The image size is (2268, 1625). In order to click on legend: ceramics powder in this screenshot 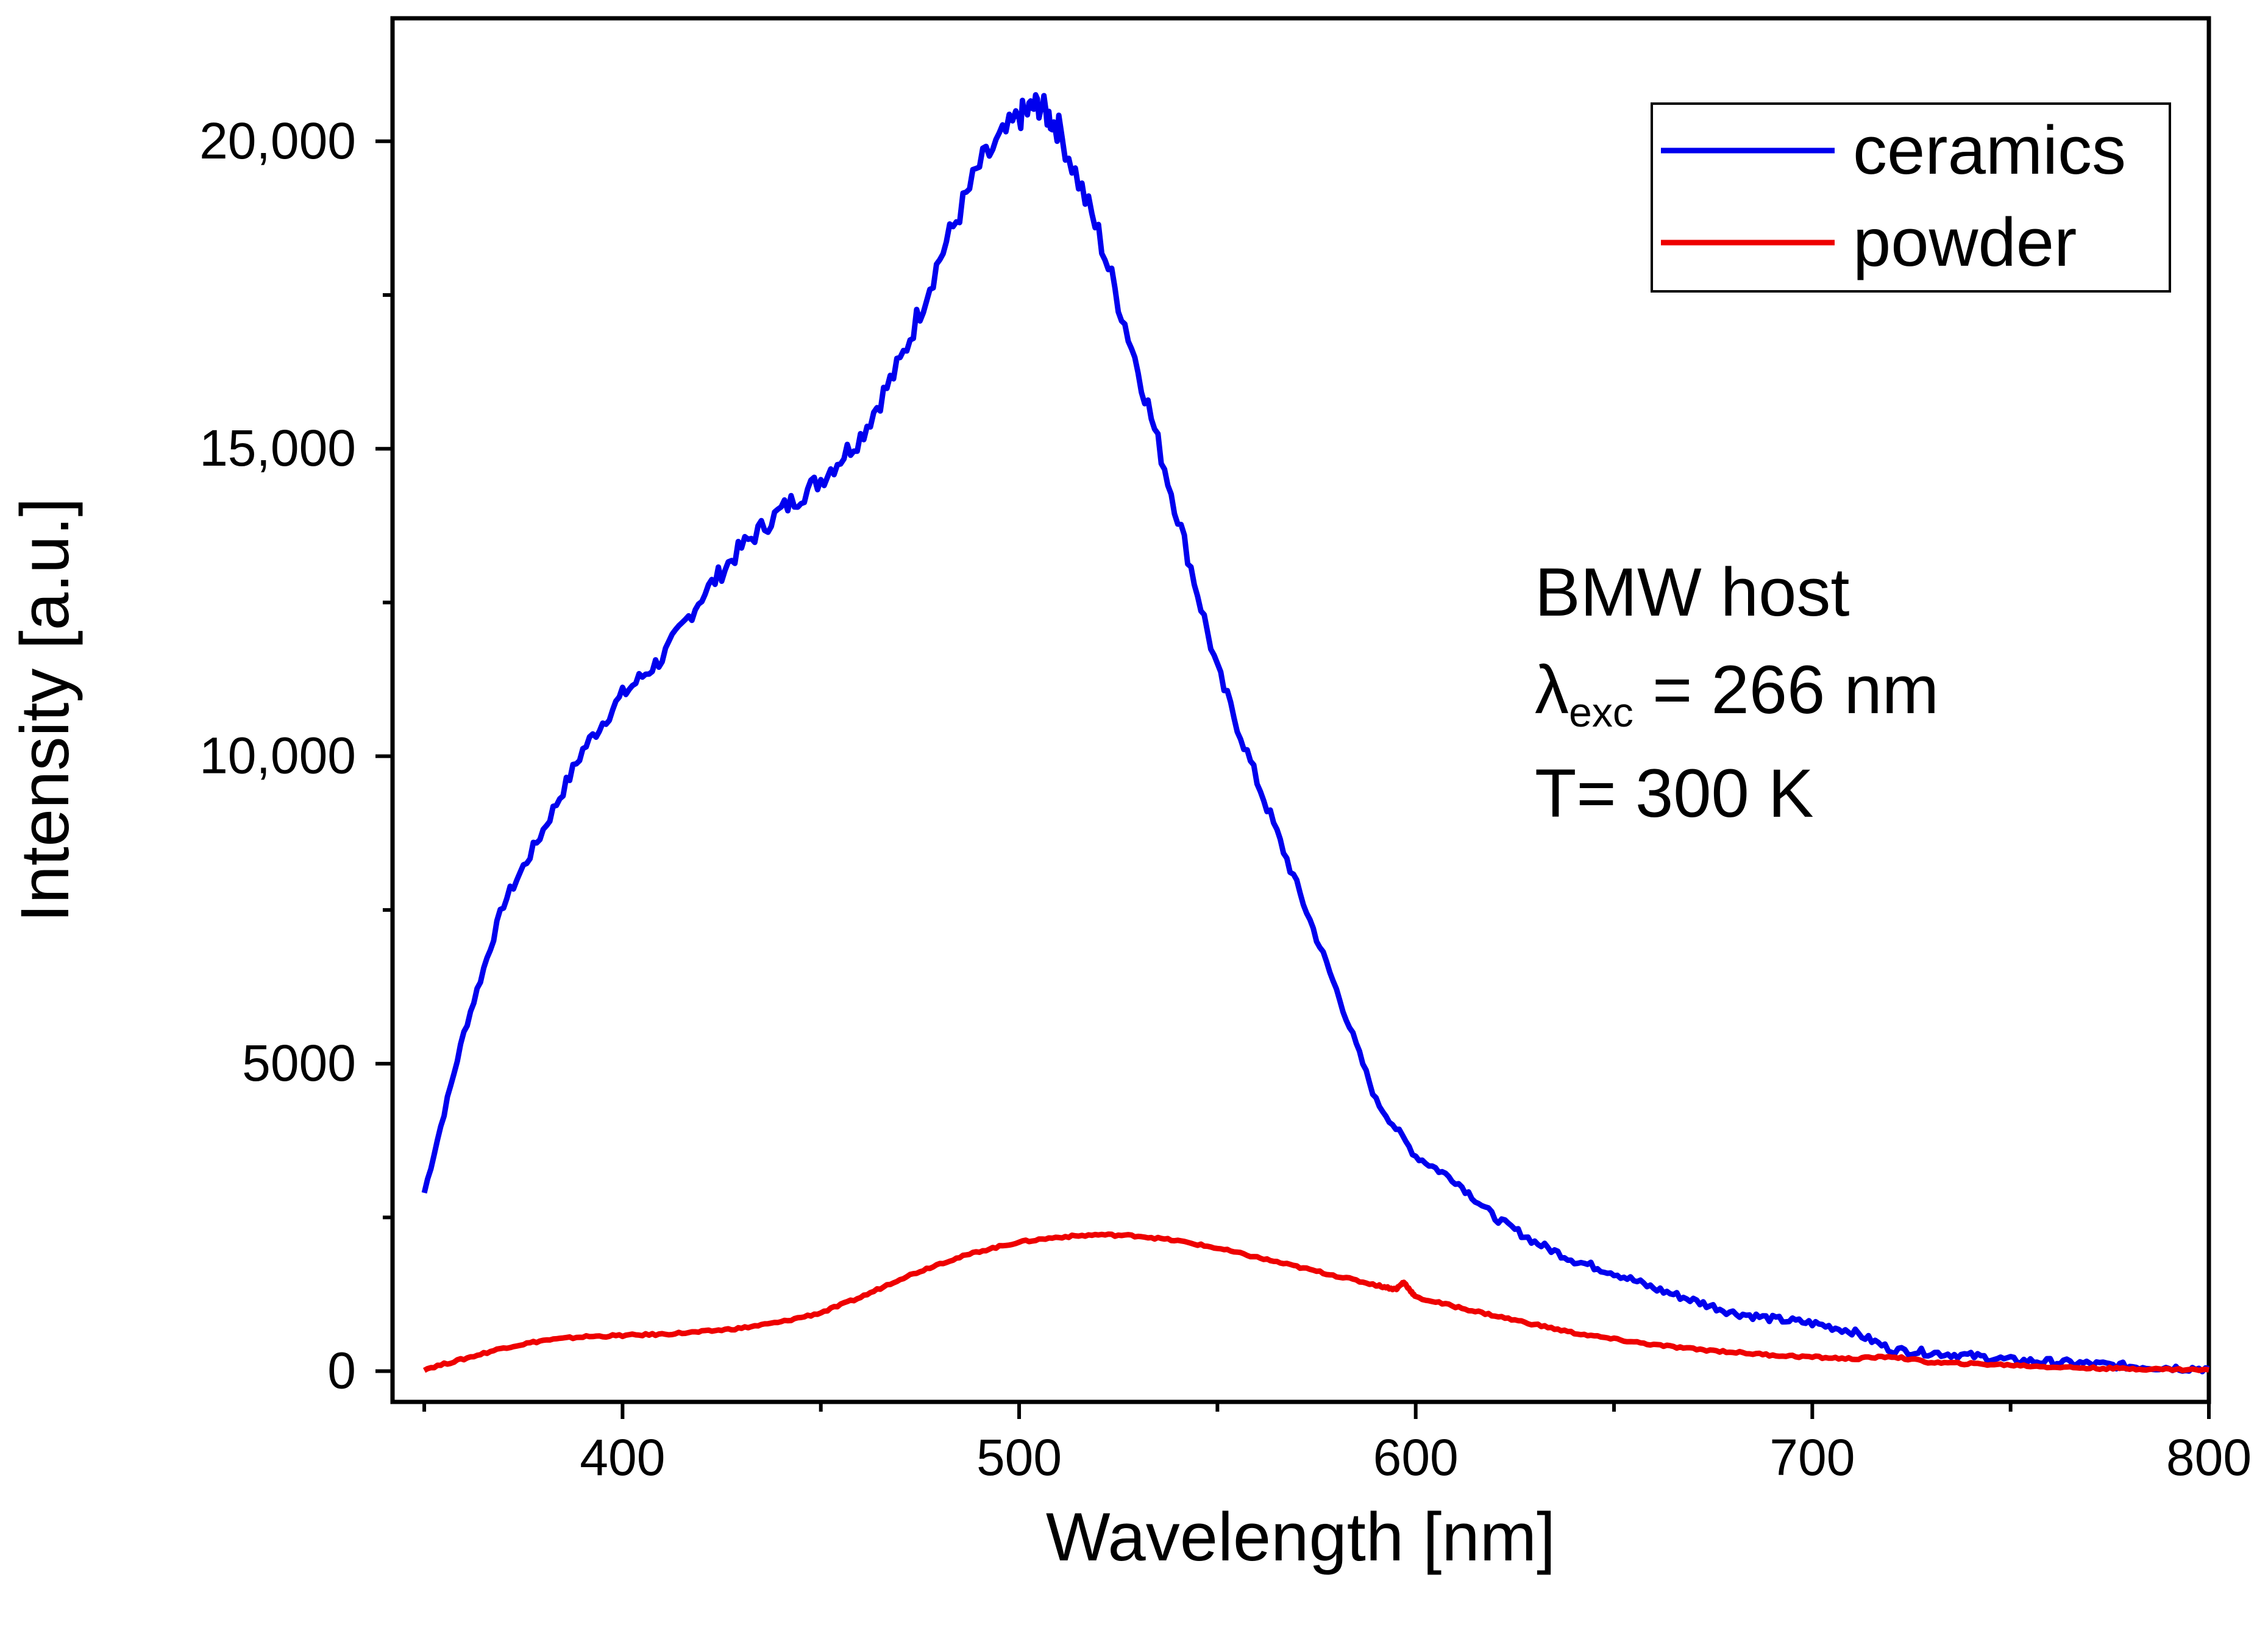, I will do `click(1911, 197)`.